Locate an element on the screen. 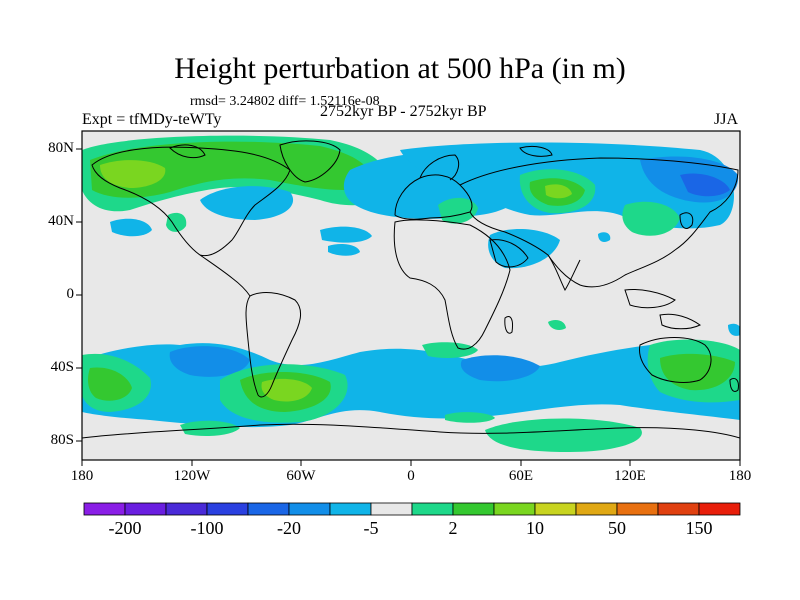  lat-tick-label: 40S is located at coordinates (62, 367).